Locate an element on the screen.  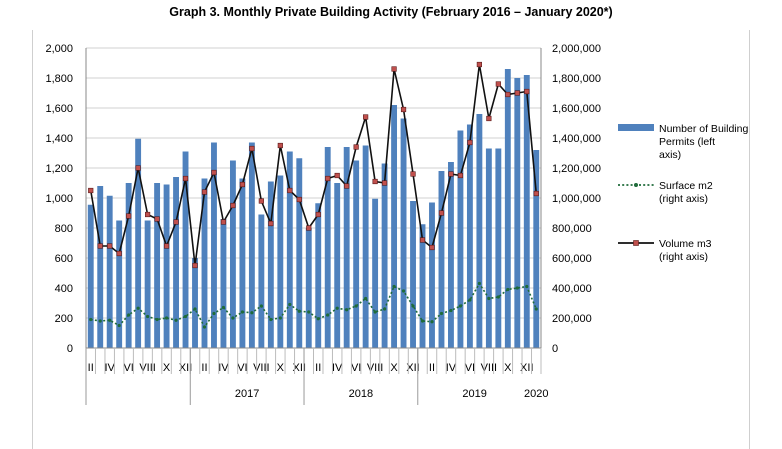
right-tick-label: 1,000,000 is located at coordinates (576, 199).